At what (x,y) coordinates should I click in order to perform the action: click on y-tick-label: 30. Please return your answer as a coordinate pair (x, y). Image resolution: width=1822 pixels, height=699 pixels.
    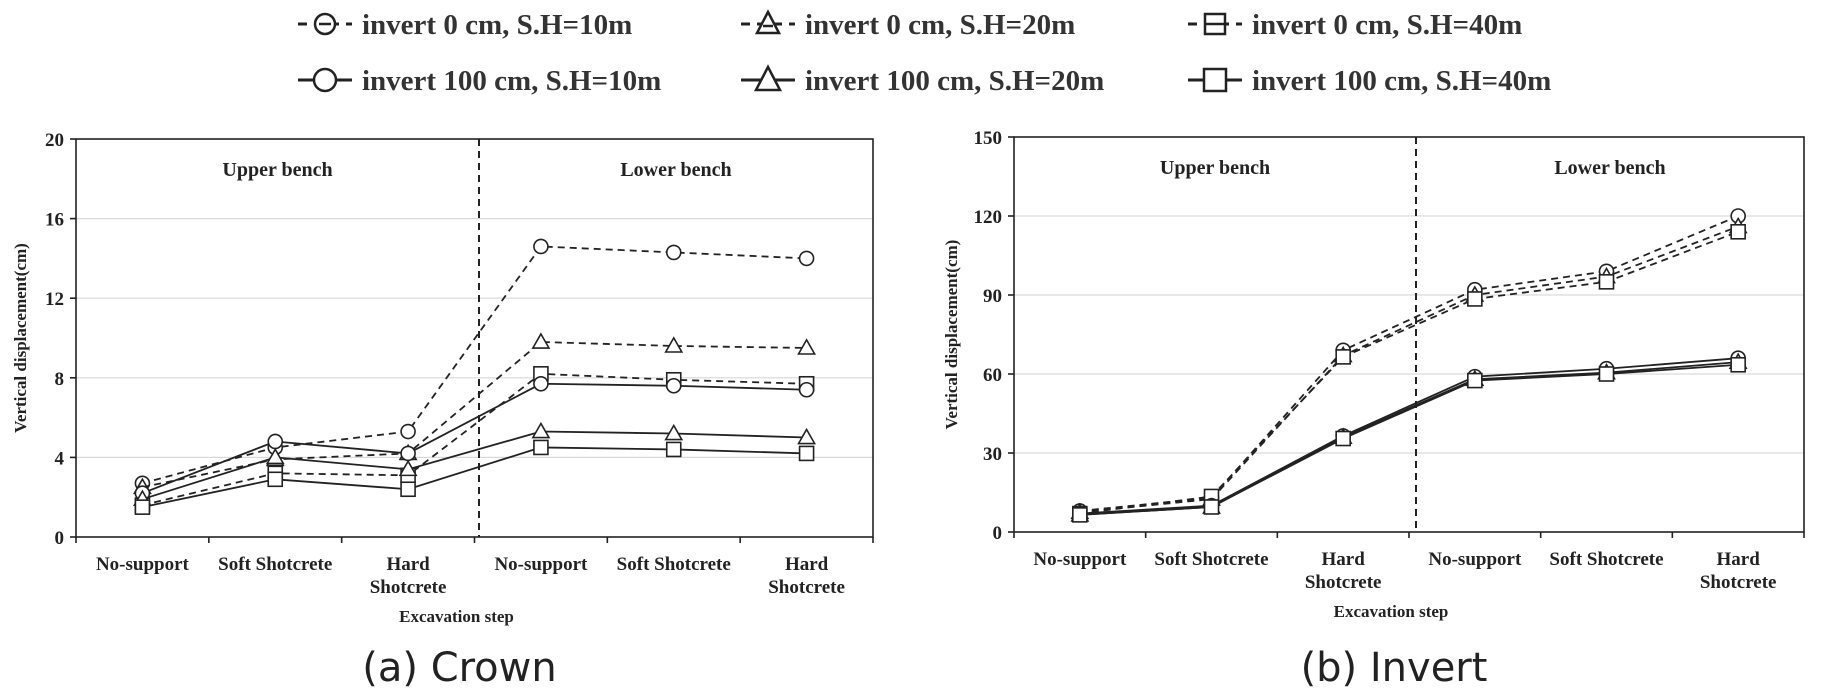
    Looking at the image, I should click on (992, 454).